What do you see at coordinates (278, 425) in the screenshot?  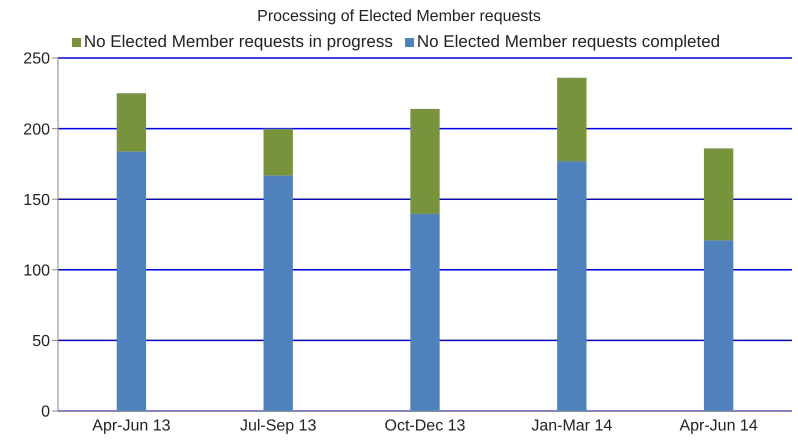 I see `x-tick-label: Jul-Sep 13` at bounding box center [278, 425].